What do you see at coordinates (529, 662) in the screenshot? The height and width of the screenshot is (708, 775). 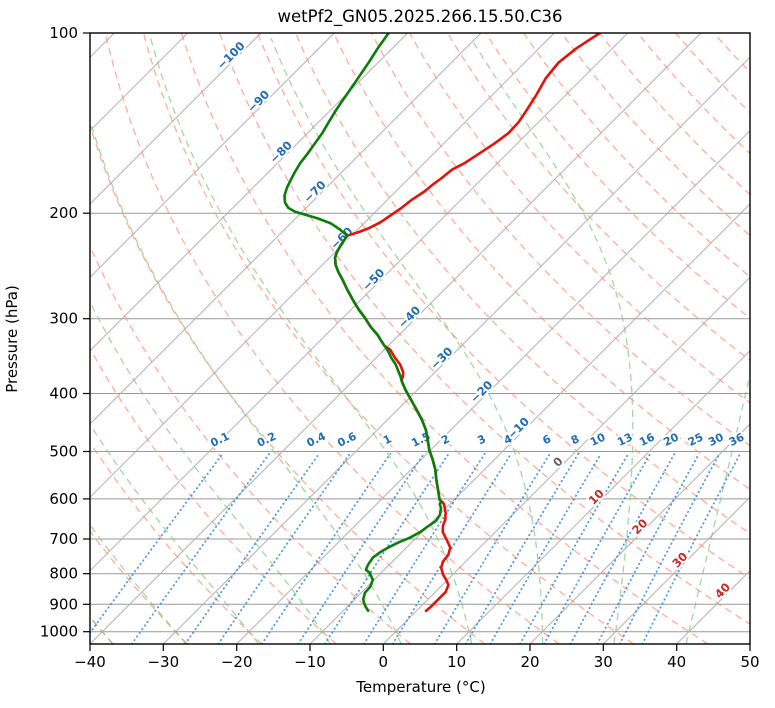 I see `x-tick-label: 20` at bounding box center [529, 662].